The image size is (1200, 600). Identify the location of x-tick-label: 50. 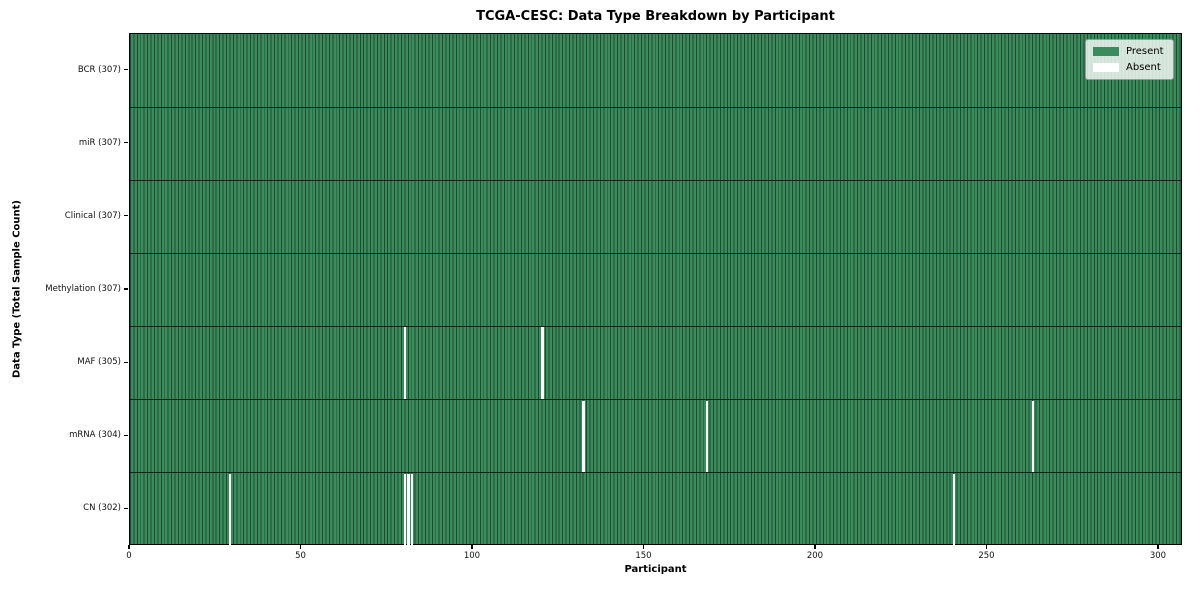
(300, 556).